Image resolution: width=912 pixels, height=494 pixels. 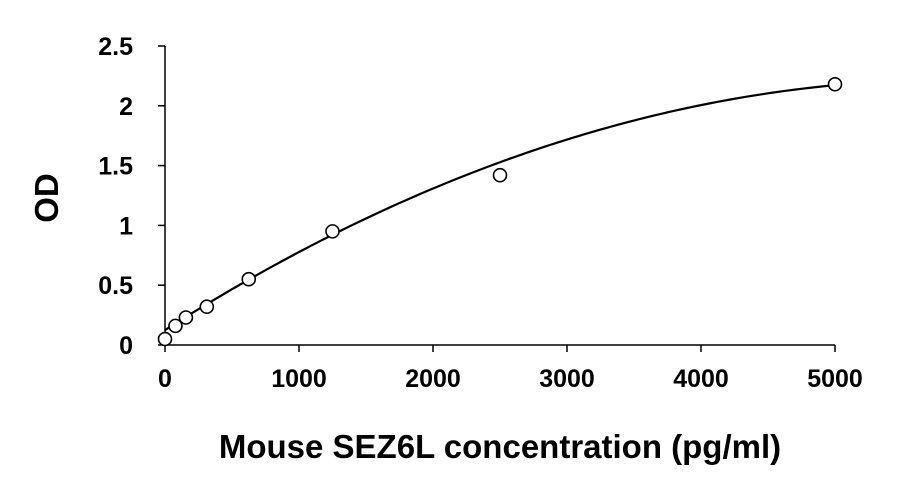 I want to click on x-tick-label: 5000, so click(x=835, y=379).